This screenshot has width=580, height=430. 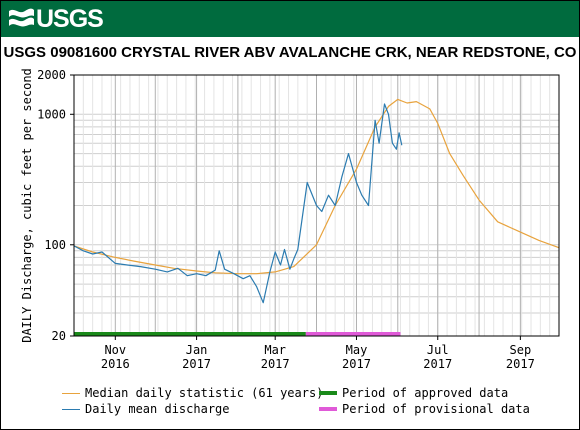 What do you see at coordinates (51, 75) in the screenshot?
I see `y-tick-label: 2000` at bounding box center [51, 75].